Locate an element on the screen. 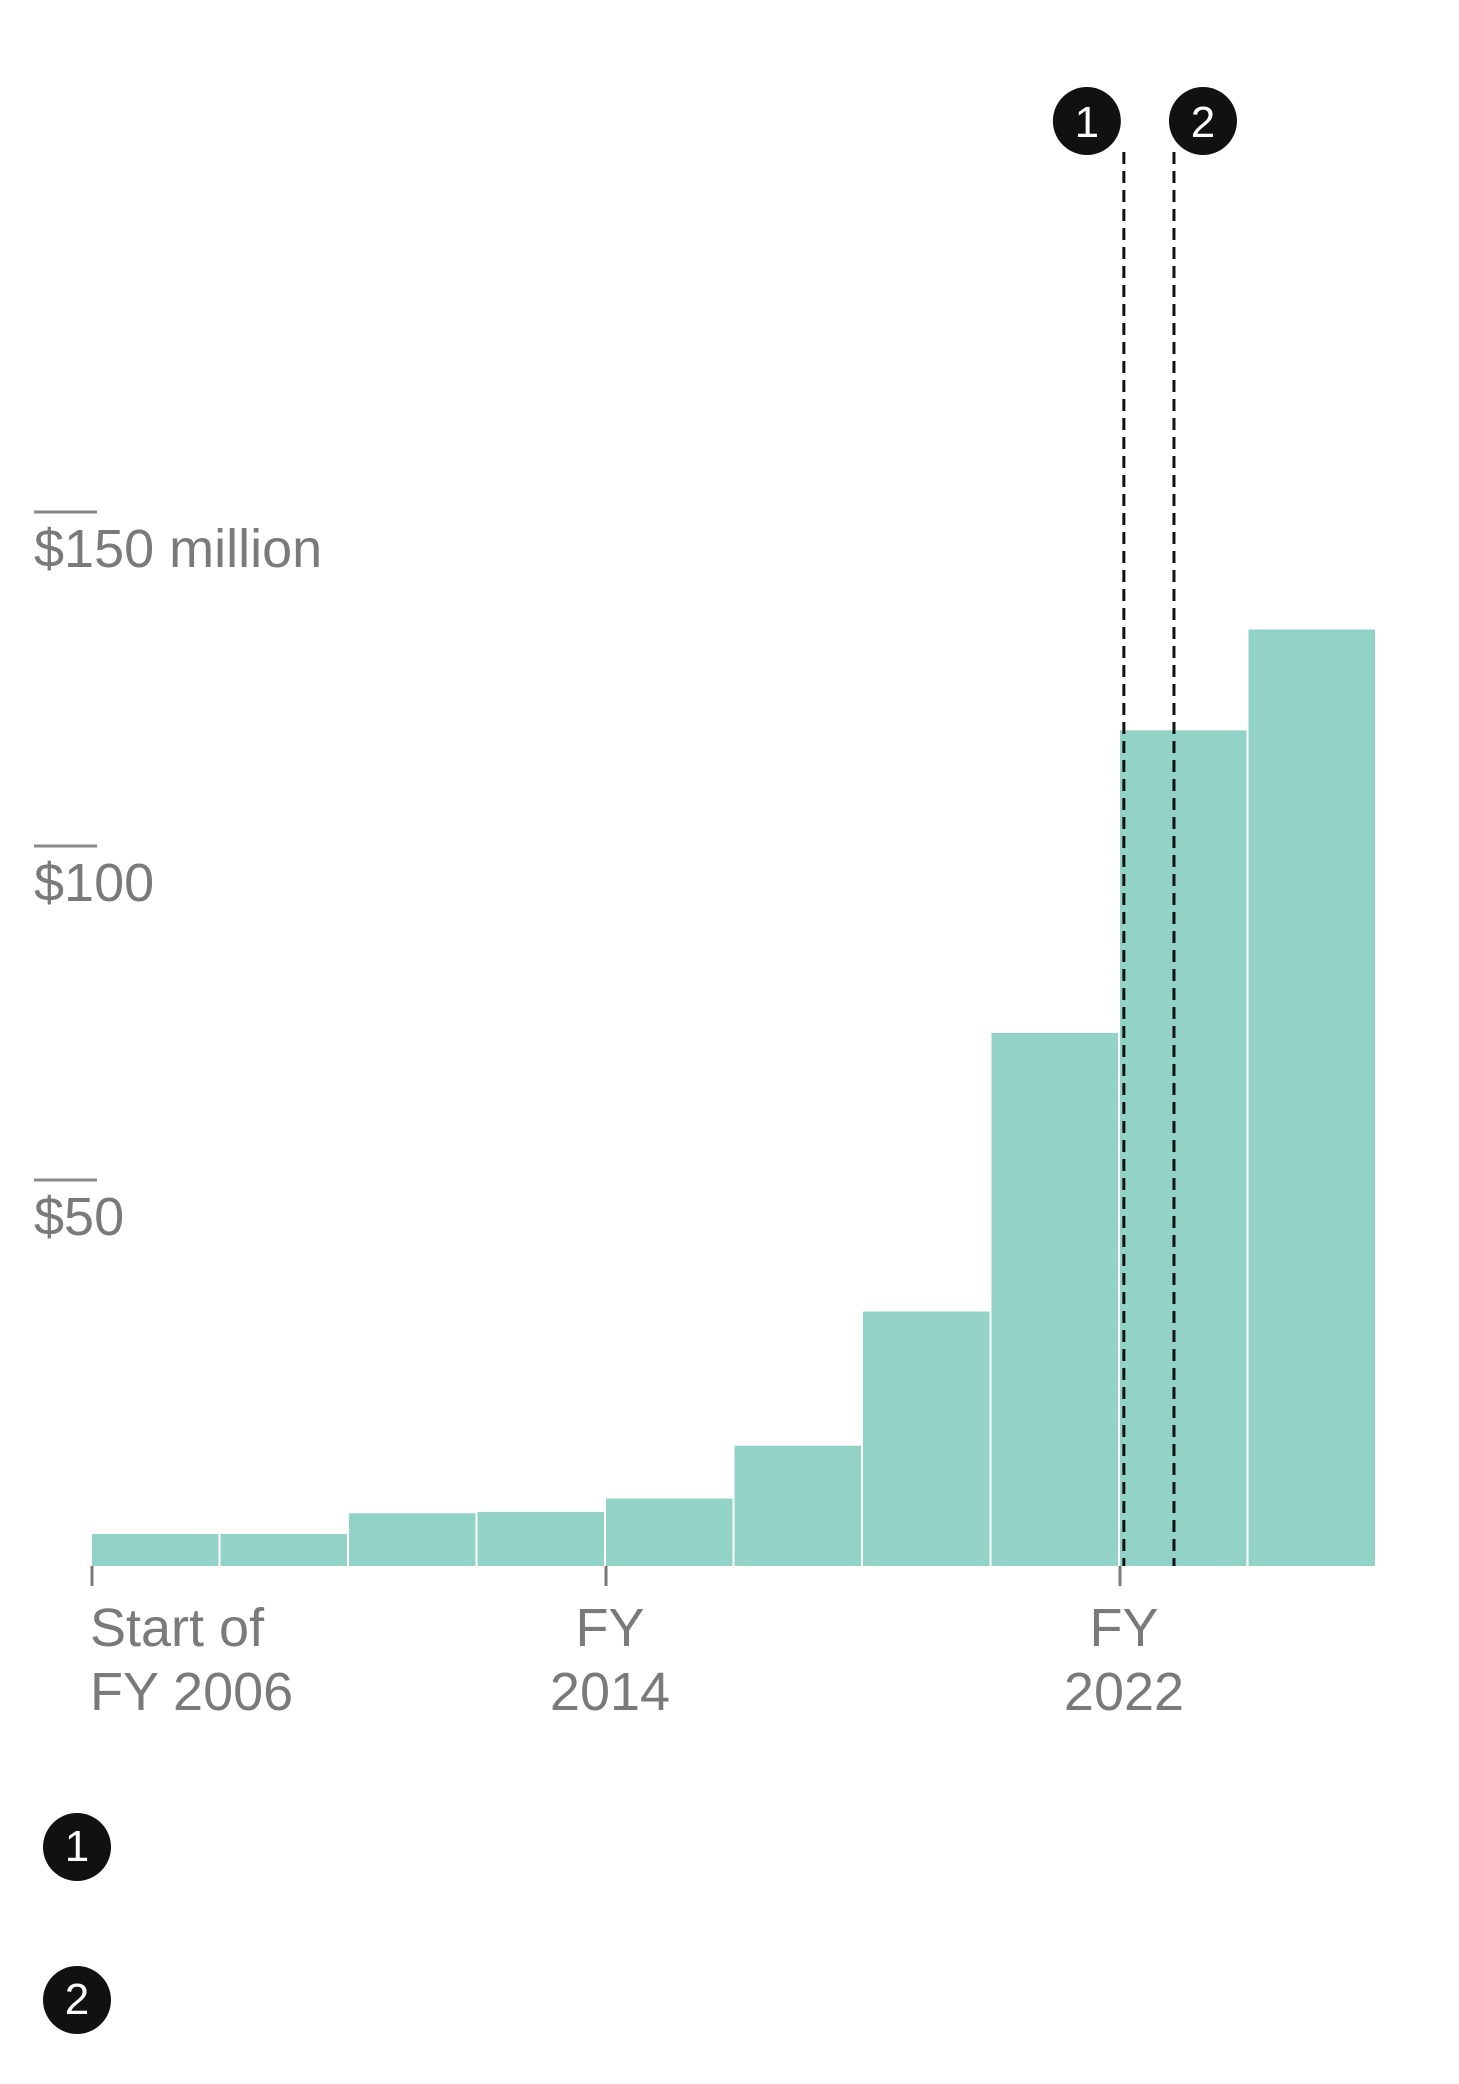 The height and width of the screenshot is (2084, 1459). footnote-marker-2: 2 is located at coordinates (77, 2000).